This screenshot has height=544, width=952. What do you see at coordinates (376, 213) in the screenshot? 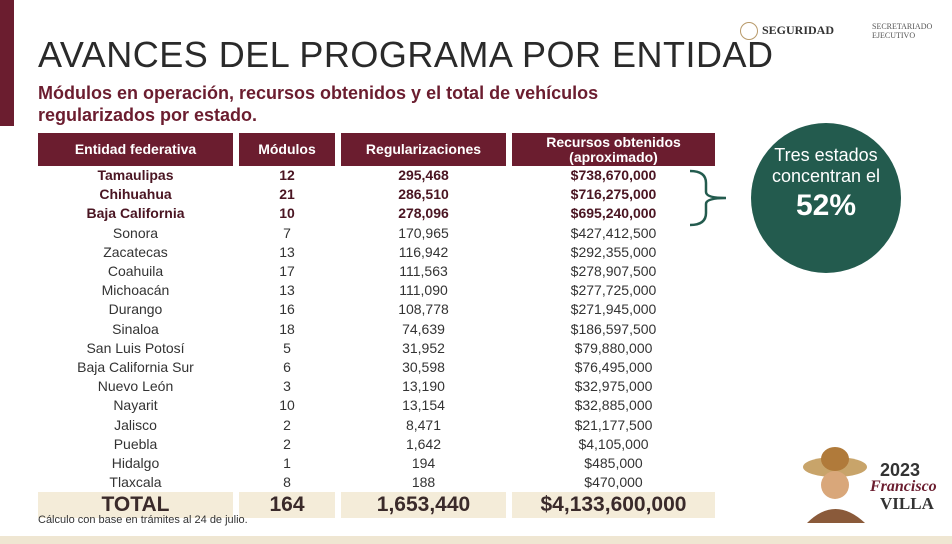
I see `table-row: Baja California 10 278,096 $695,240,000` at bounding box center [376, 213].